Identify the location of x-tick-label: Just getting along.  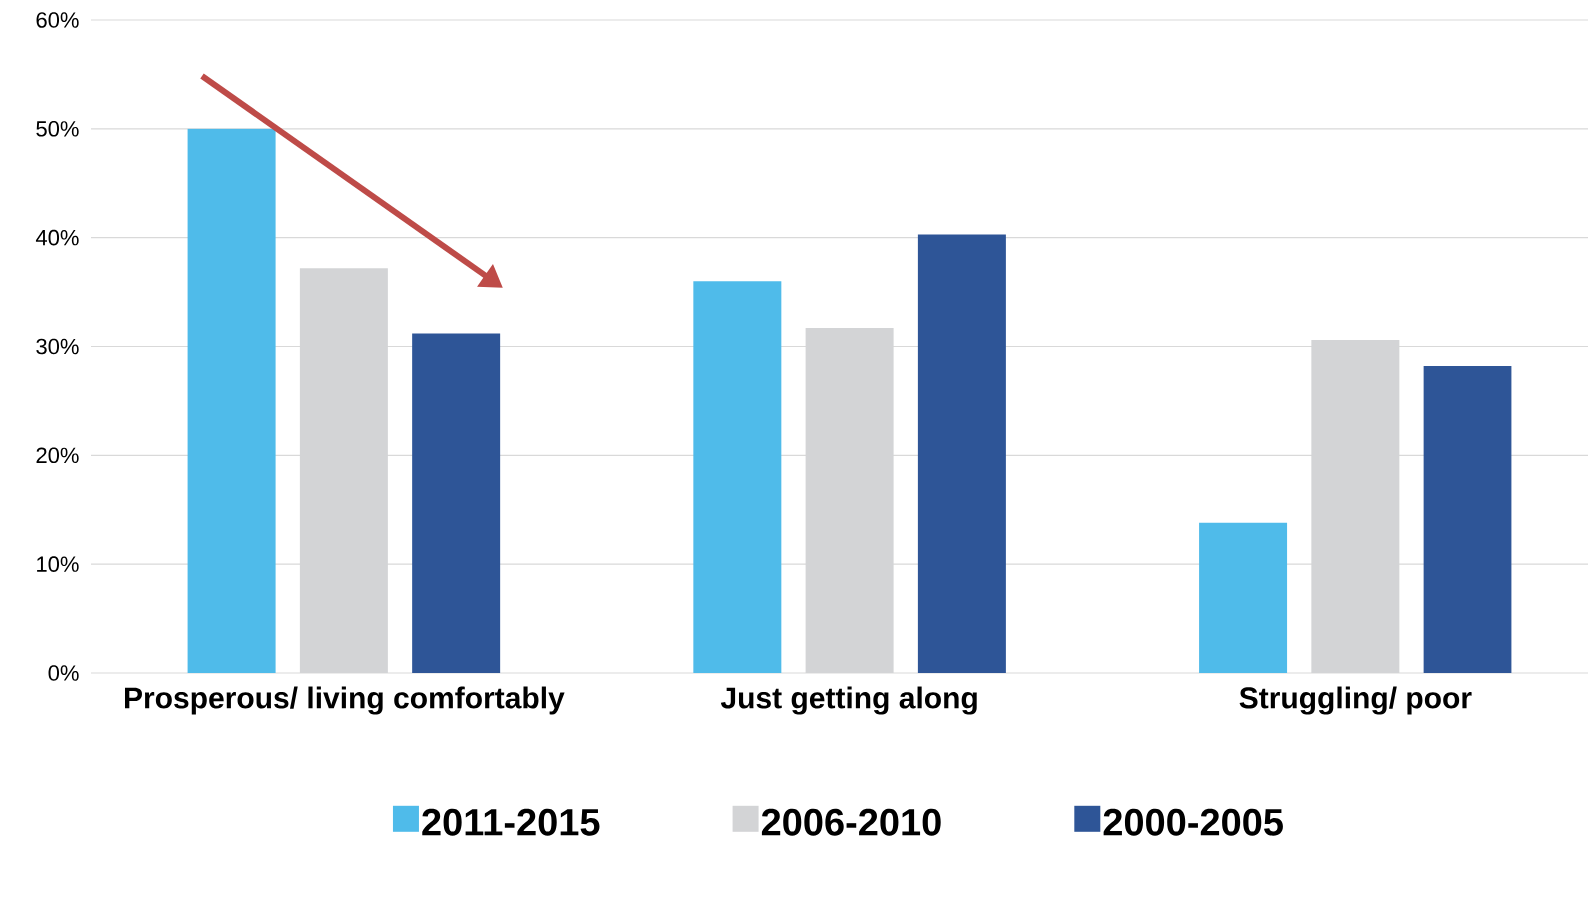
(848, 700).